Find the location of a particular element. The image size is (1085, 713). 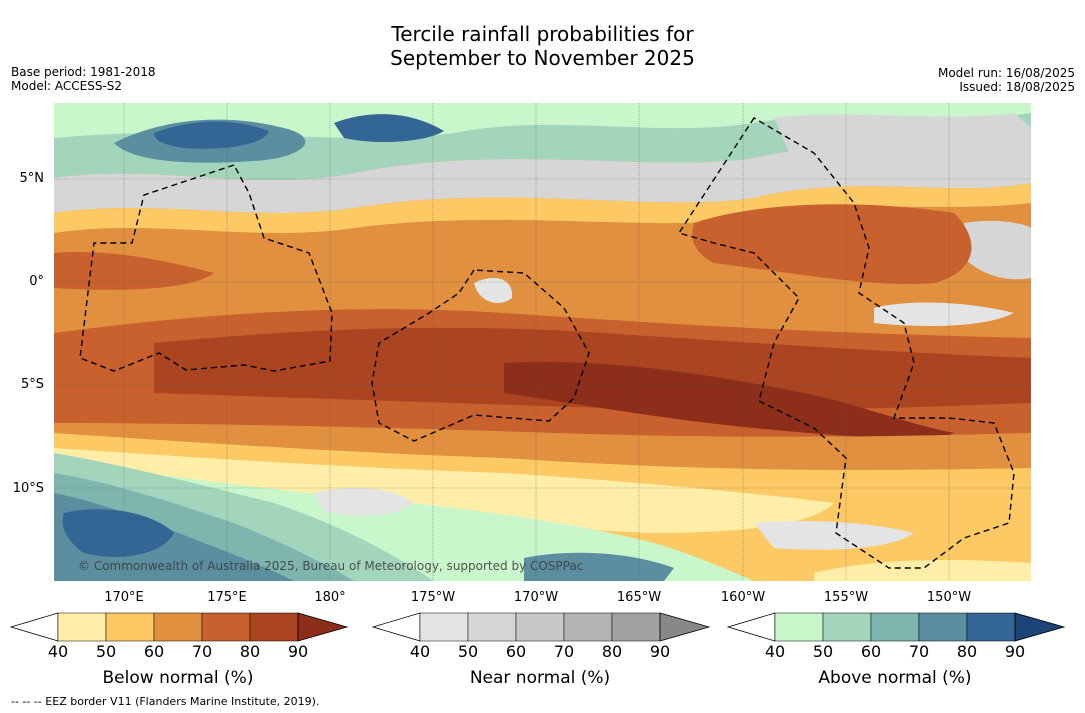

meta-left: Base period: 1981-2018 Model: ACCESS-S2 is located at coordinates (83, 79).